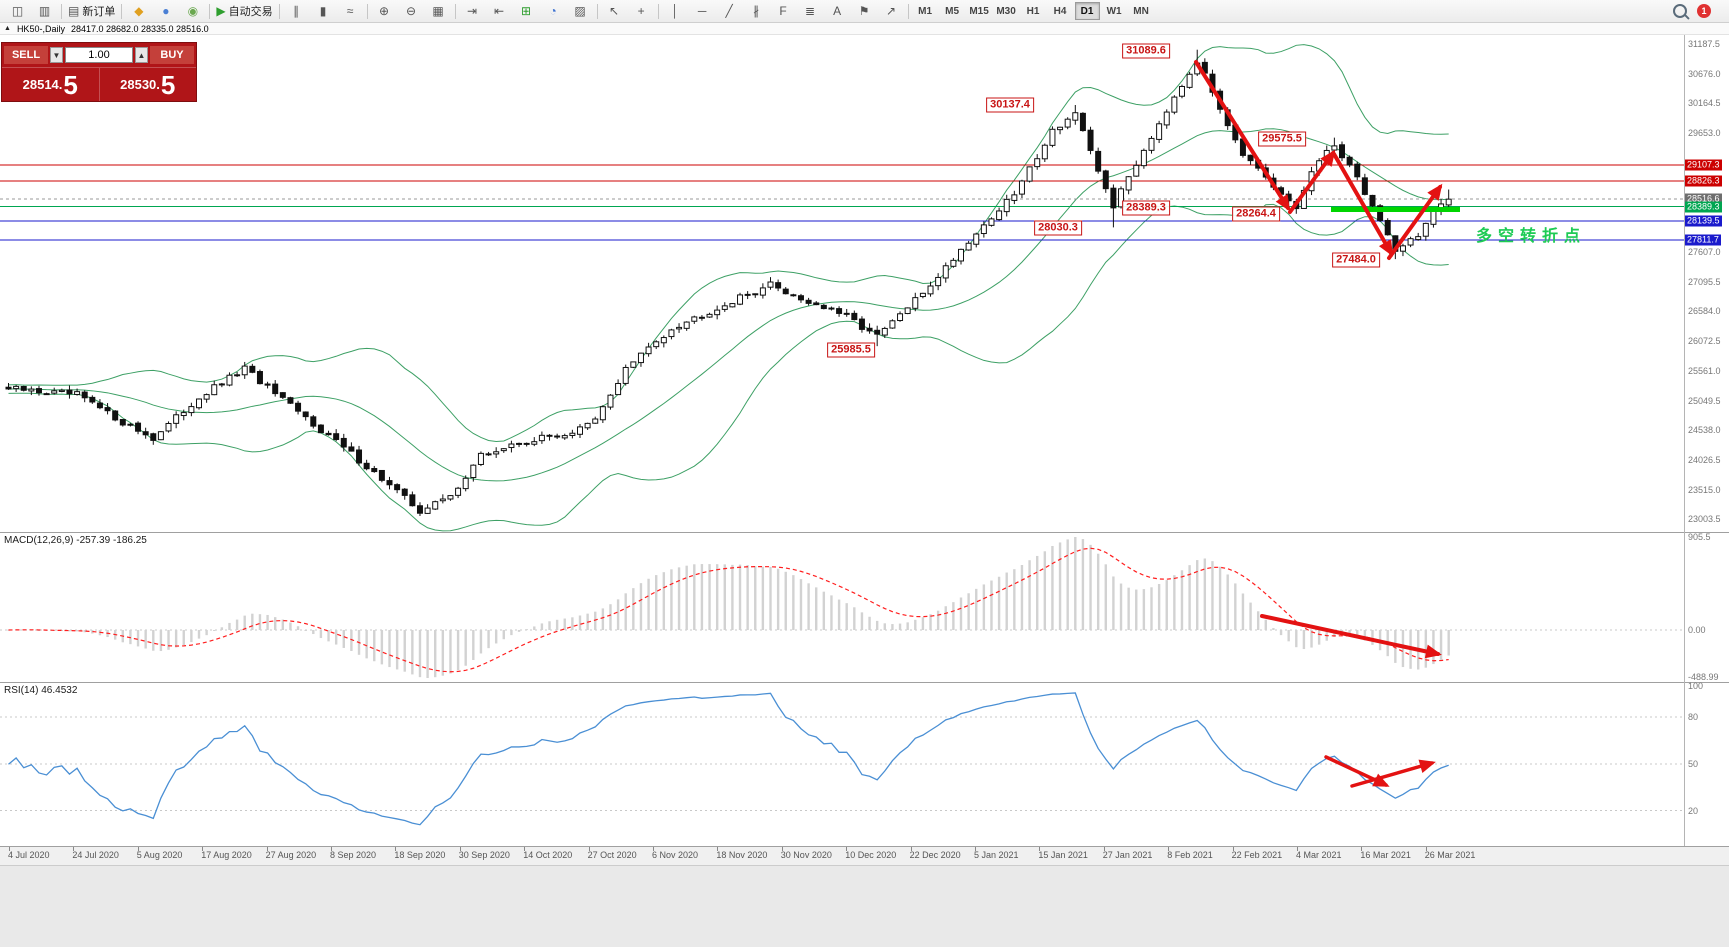 The image size is (1729, 947). I want to click on price-annotation: 29575.5, so click(1282, 139).